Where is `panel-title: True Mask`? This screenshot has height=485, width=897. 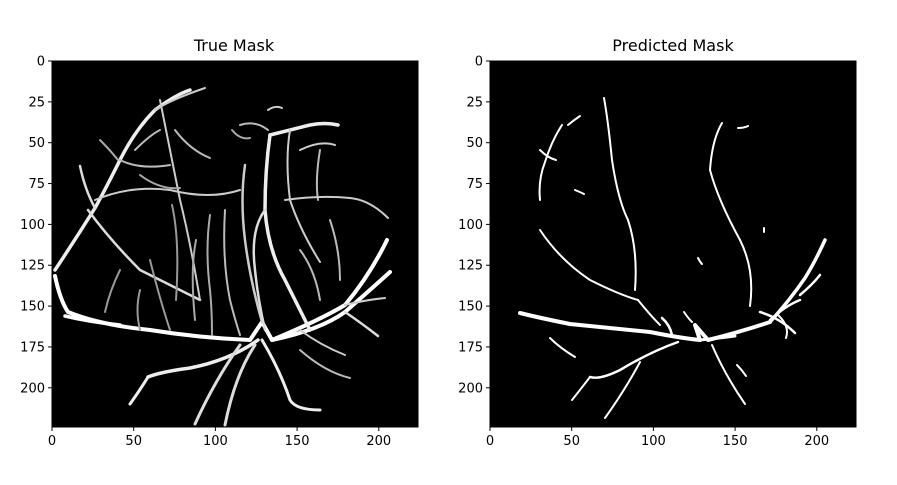
panel-title: True Mask is located at coordinates (234, 45).